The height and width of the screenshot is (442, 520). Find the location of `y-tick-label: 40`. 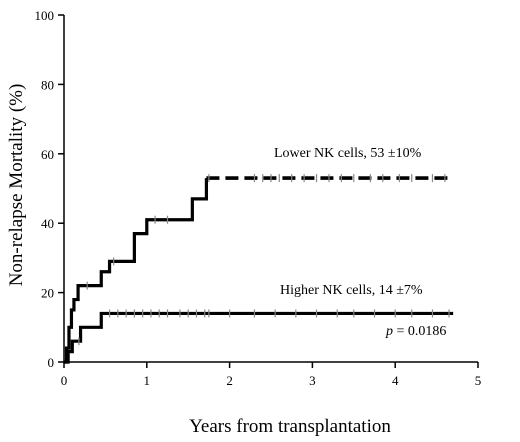

y-tick-label: 40 is located at coordinates (47, 223).